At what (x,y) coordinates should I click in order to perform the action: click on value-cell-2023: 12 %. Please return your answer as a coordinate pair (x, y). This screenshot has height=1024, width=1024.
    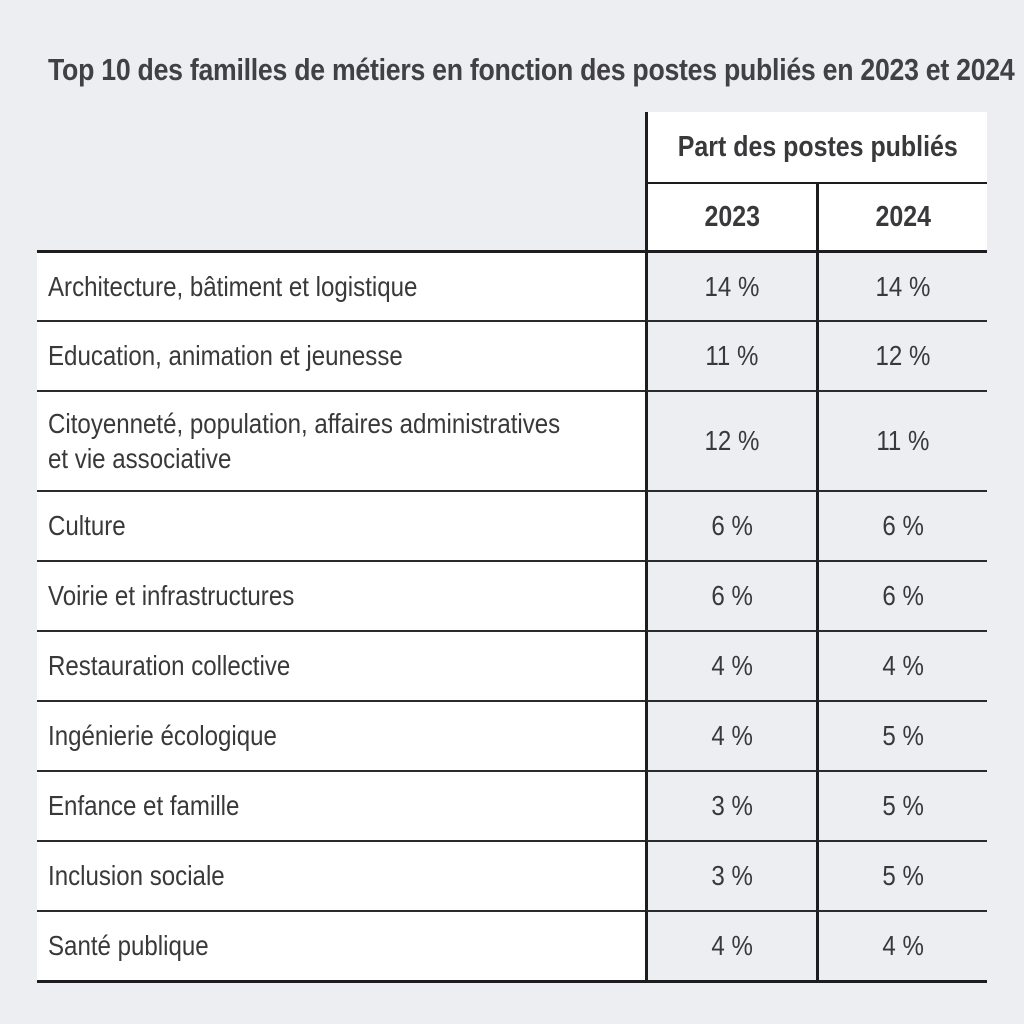
    Looking at the image, I should click on (730, 440).